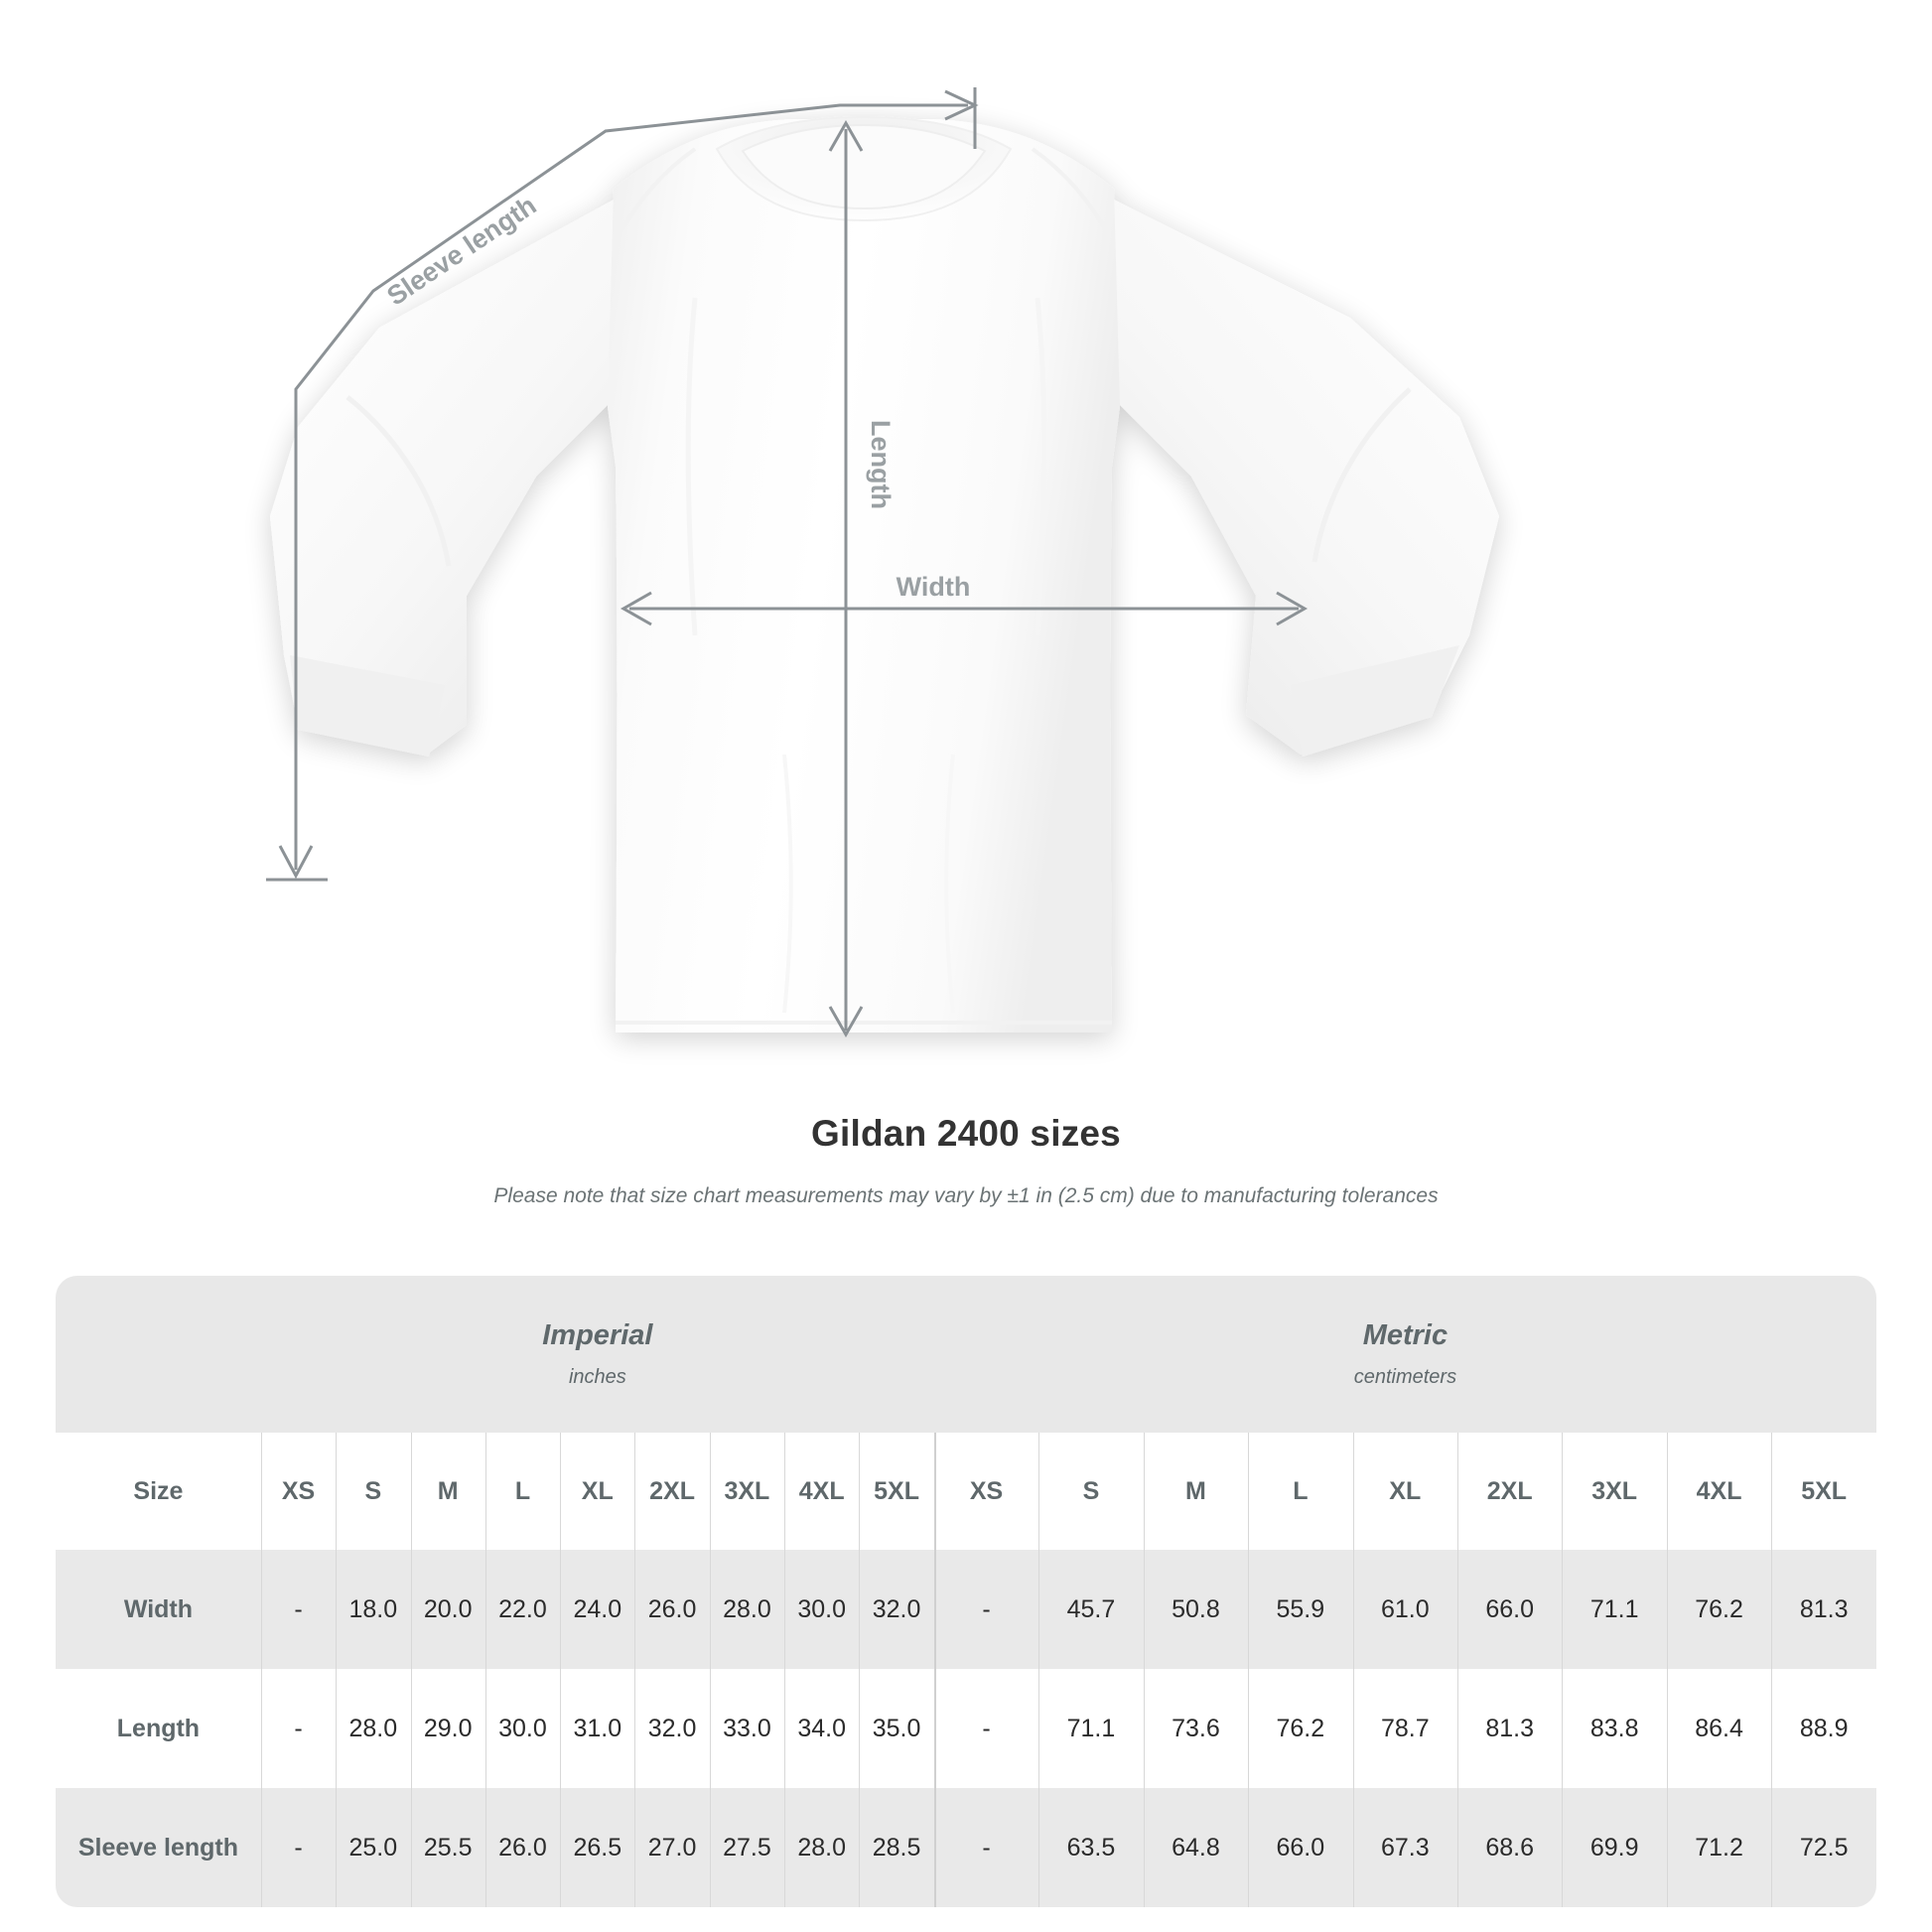 This screenshot has width=1932, height=1932. I want to click on cell-sleeve-met-xs: -, so click(986, 1847).